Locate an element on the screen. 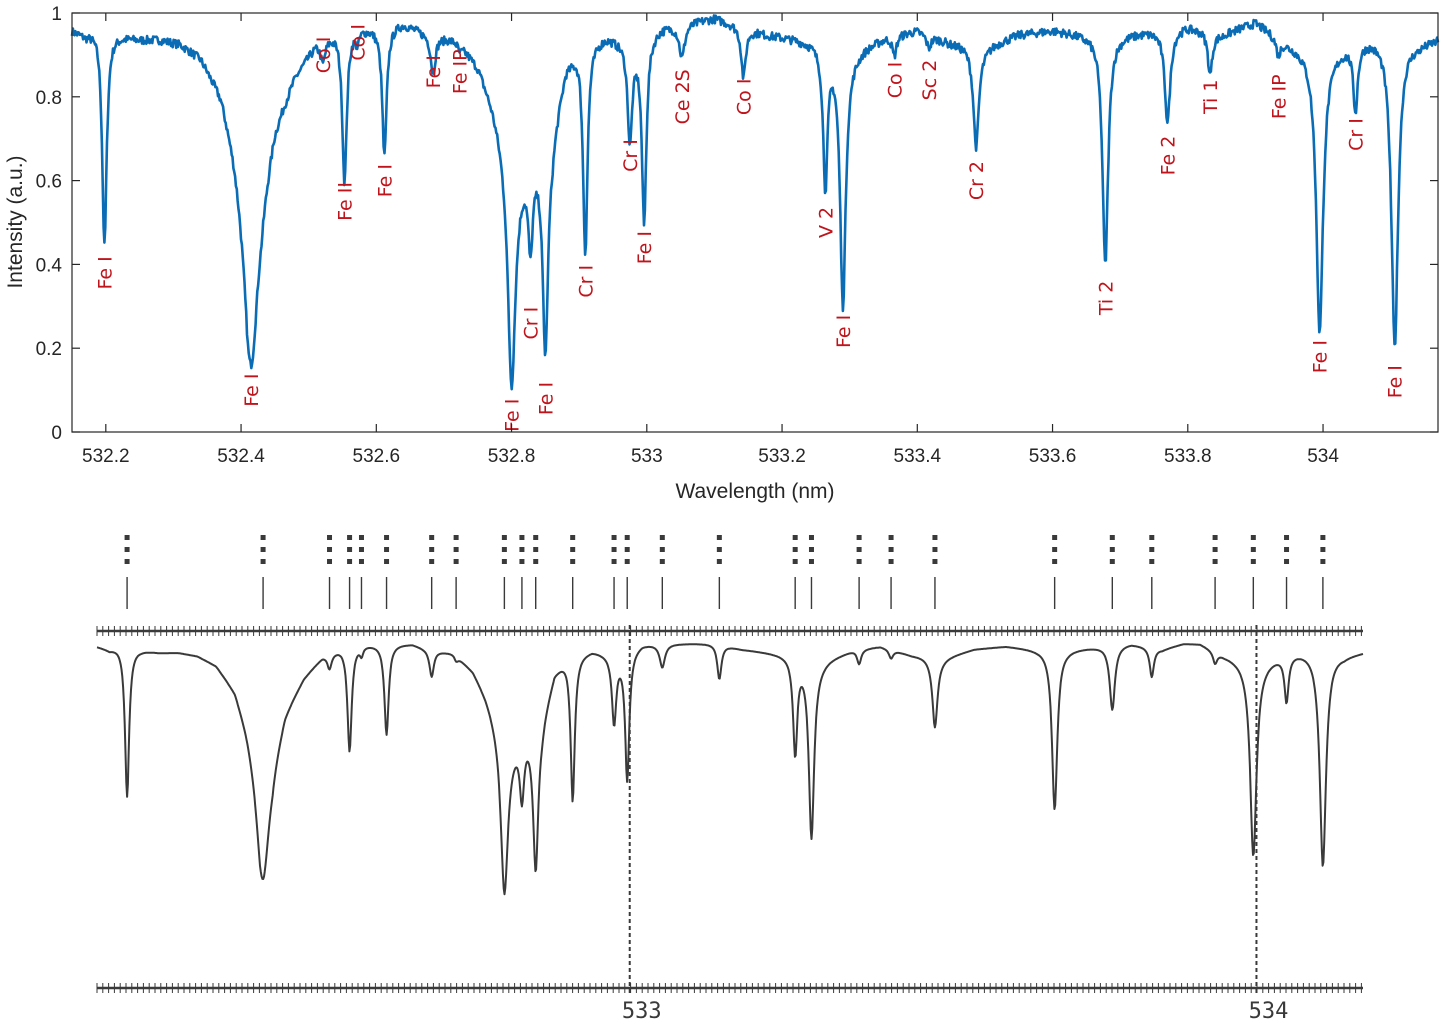  line-label-7: Fe IP is located at coordinates (460, 71).